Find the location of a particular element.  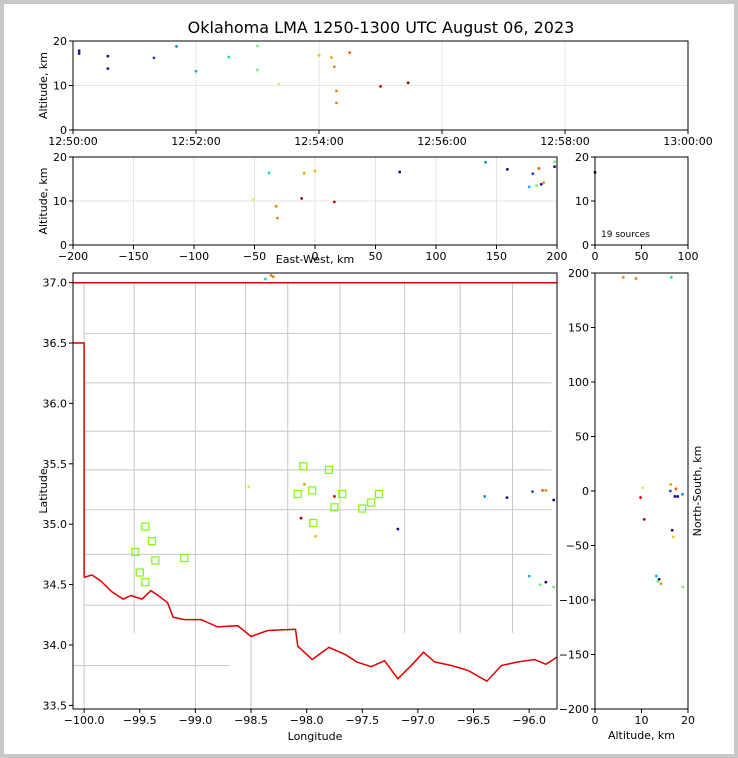

x-tick-label: 50 is located at coordinates (376, 256).